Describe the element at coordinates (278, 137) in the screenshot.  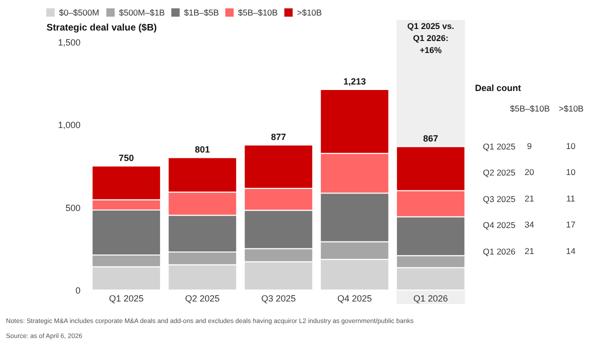
I see `total-label: 877` at that location.